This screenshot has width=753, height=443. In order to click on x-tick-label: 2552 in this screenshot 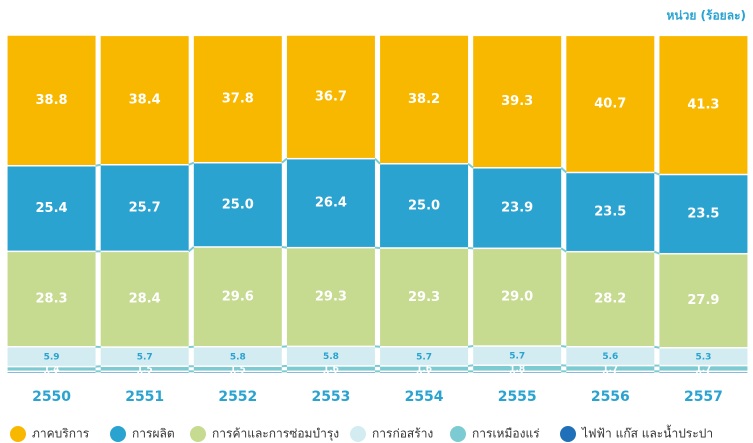, I will do `click(237, 397)`.